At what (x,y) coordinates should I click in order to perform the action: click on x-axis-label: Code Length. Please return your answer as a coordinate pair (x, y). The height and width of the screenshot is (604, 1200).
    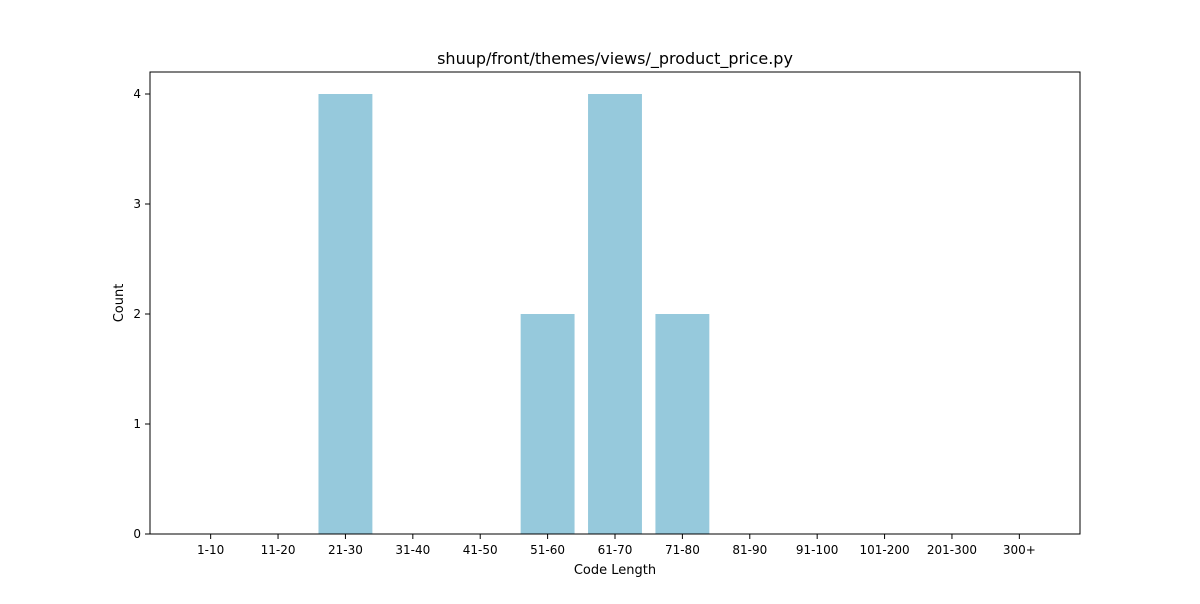
    Looking at the image, I should click on (615, 570).